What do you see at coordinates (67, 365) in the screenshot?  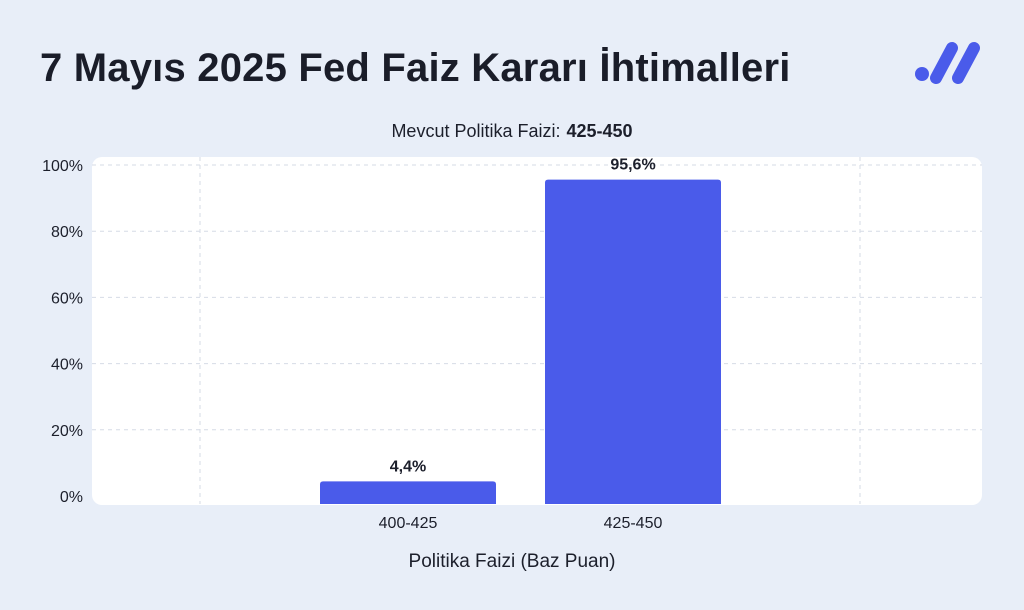 I see `y-tick-label: 40%` at bounding box center [67, 365].